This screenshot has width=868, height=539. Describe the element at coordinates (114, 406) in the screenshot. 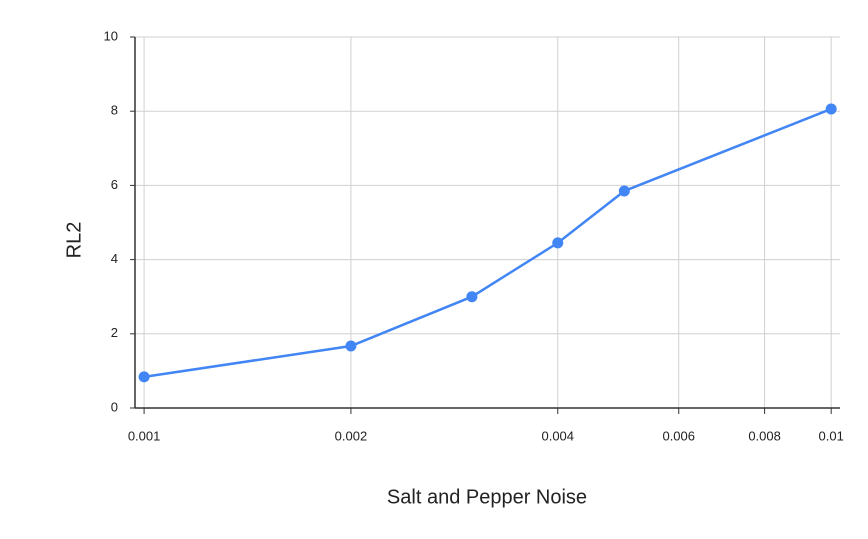

I see `y-tick-label: 0` at that location.